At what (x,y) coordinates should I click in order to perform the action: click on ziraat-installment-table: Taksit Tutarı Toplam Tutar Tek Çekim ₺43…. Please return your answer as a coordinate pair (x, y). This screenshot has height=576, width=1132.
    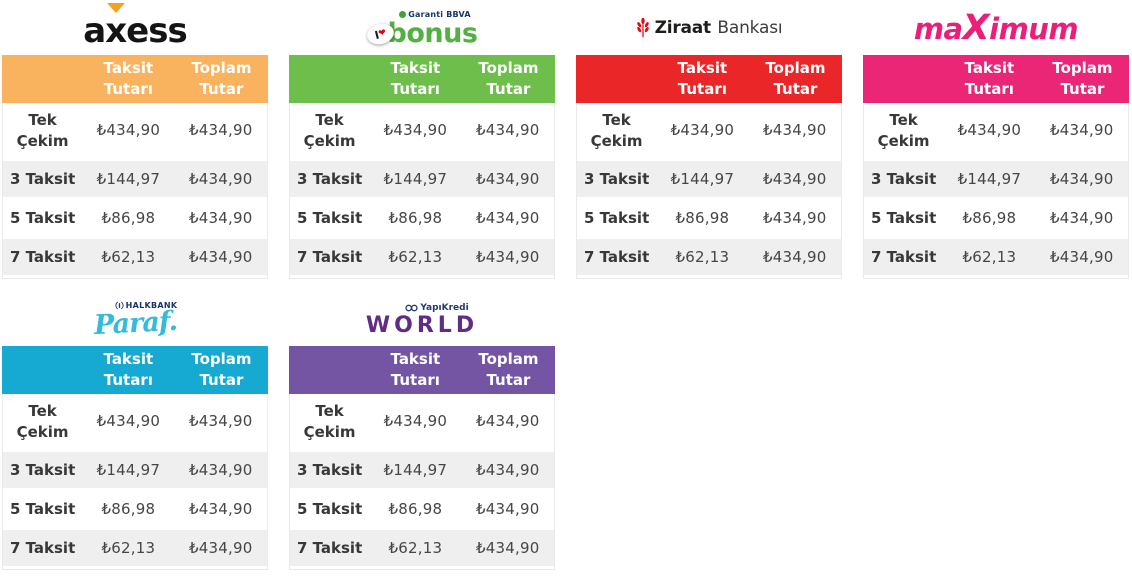
    Looking at the image, I should click on (709, 167).